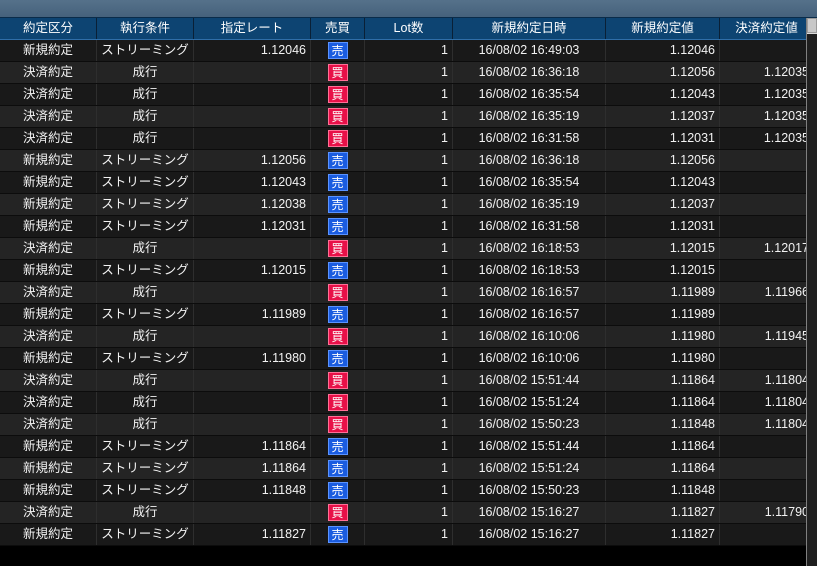 The width and height of the screenshot is (817, 566). I want to click on window-toolbar-strip, so click(408, 9).